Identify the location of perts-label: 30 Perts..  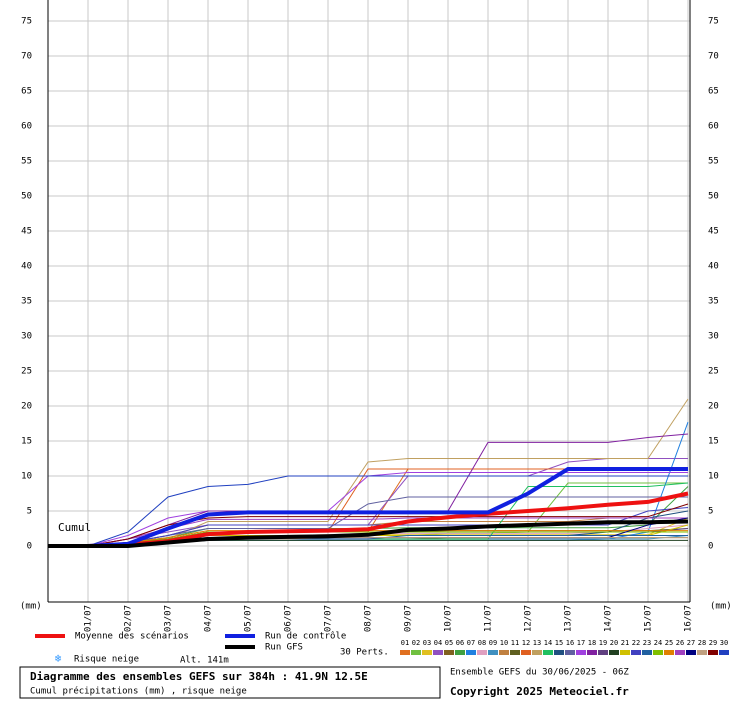
(364, 653).